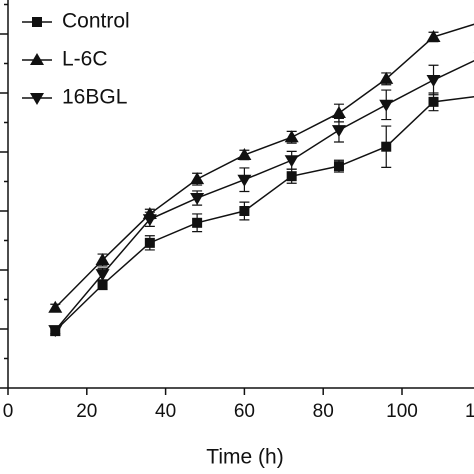 The height and width of the screenshot is (474, 474). I want to click on x-tick-label: 60, so click(244, 411).